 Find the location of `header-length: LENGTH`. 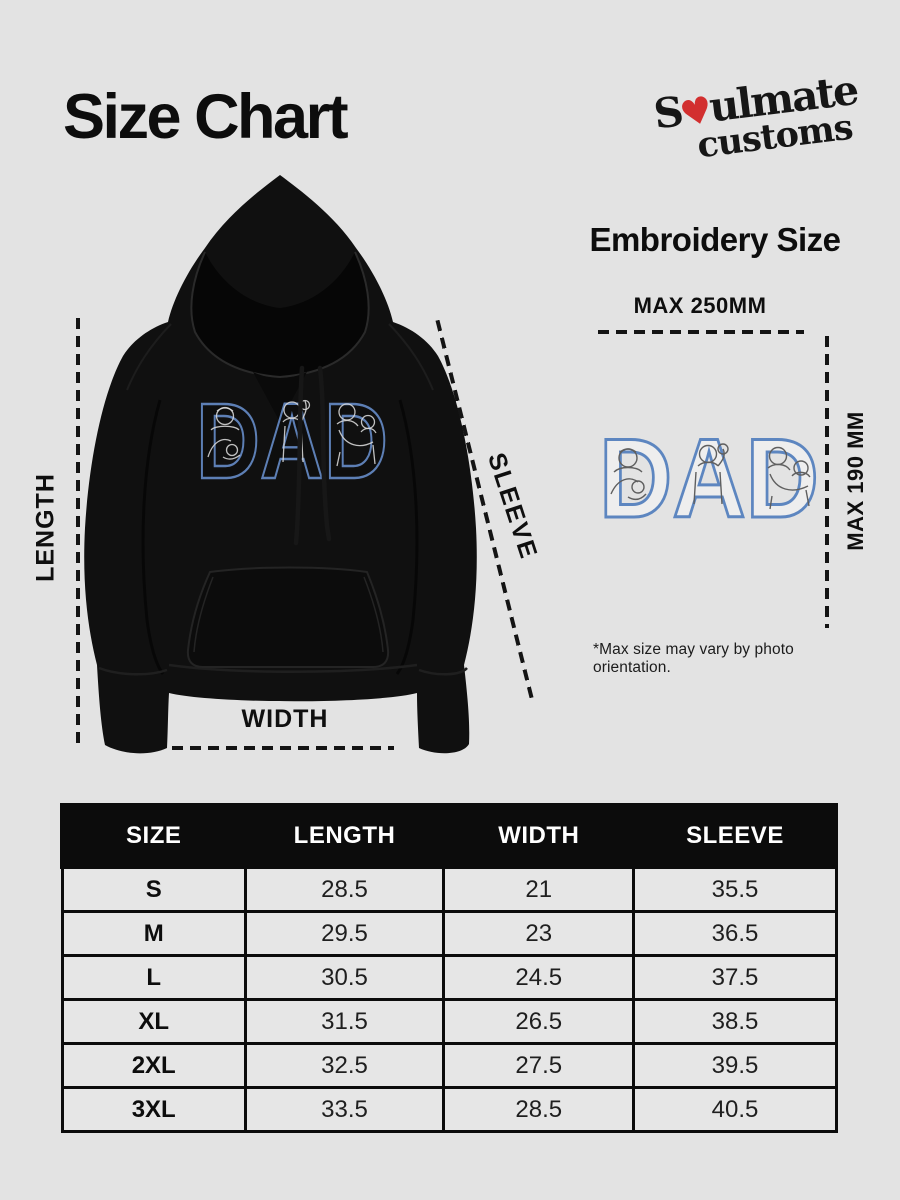

header-length: LENGTH is located at coordinates (344, 836).